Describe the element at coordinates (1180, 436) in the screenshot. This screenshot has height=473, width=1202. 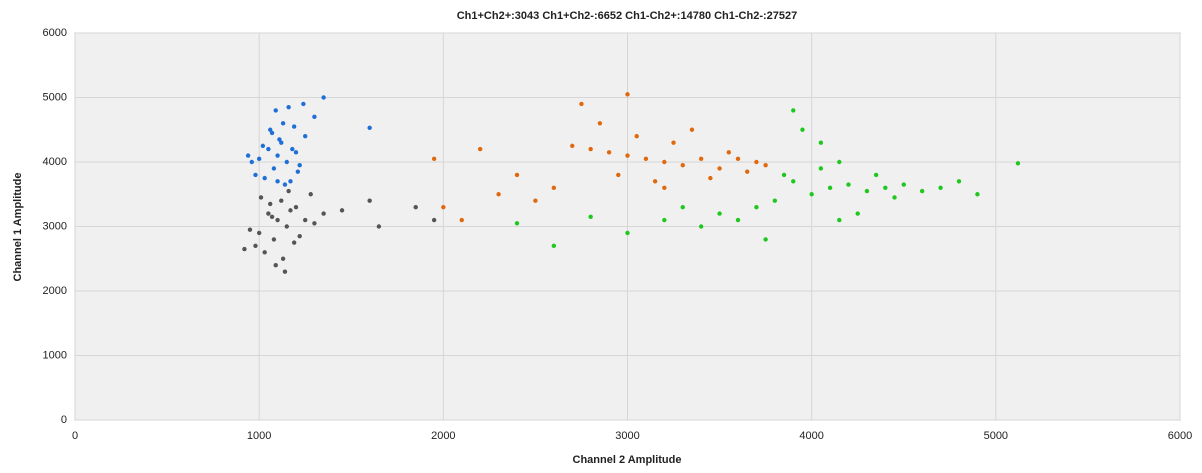
I see `x-tick-label: 6000` at that location.